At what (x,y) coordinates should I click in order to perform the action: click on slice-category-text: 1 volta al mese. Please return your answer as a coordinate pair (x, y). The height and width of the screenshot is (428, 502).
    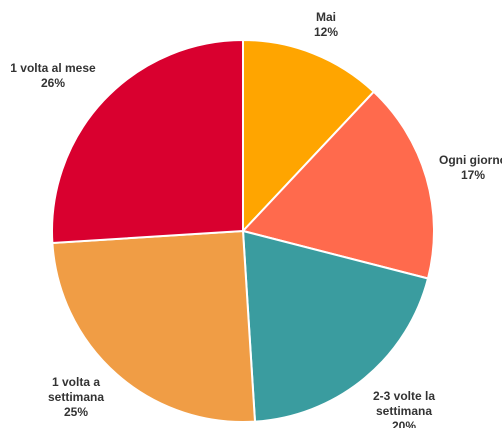
    Looking at the image, I should click on (53, 68).